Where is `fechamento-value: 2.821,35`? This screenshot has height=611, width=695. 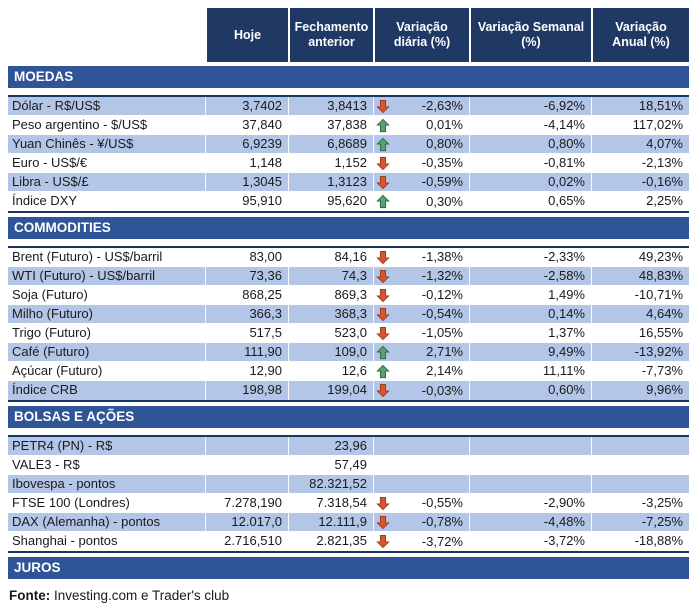
fechamento-value: 2.821,35 is located at coordinates (330, 541).